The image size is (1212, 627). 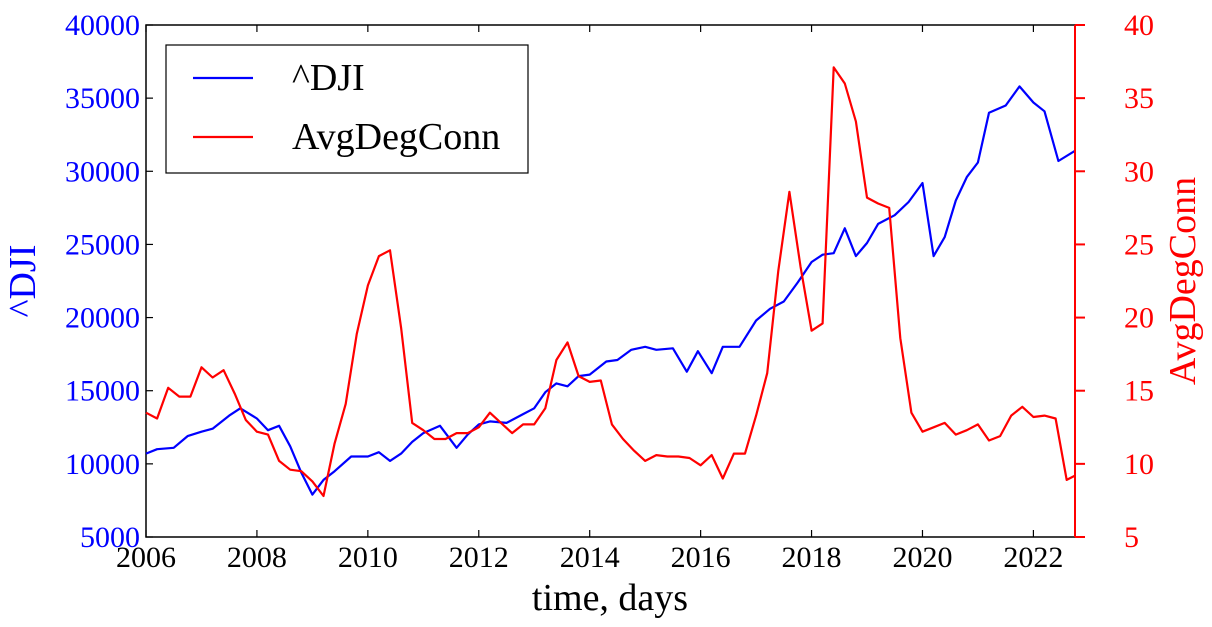 I want to click on right-tick-label: 25, so click(x=1139, y=244).